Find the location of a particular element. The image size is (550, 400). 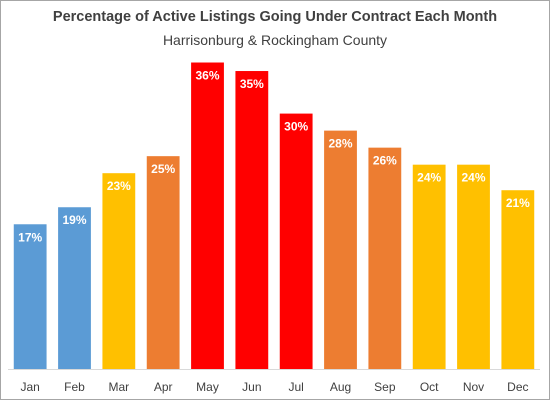

bar-aug is located at coordinates (340, 249).